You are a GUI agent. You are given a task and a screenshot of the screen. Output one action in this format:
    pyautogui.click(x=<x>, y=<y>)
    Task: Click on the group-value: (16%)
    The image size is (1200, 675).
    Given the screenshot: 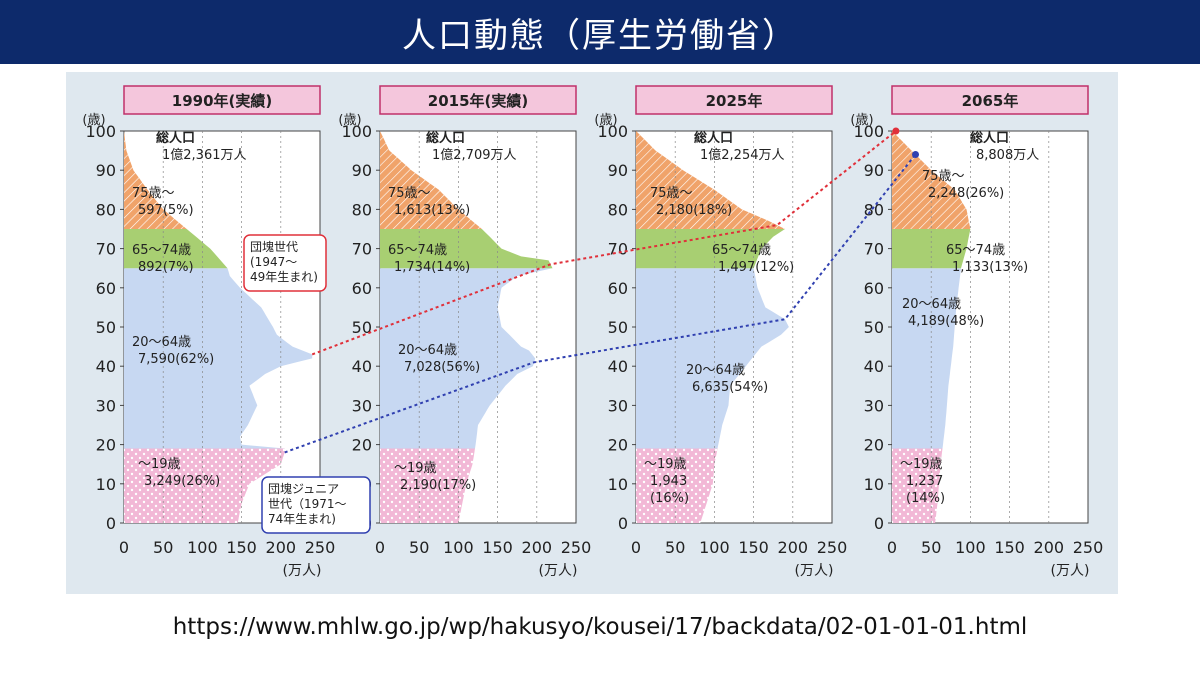 What is the action you would take?
    pyautogui.click(x=669, y=498)
    